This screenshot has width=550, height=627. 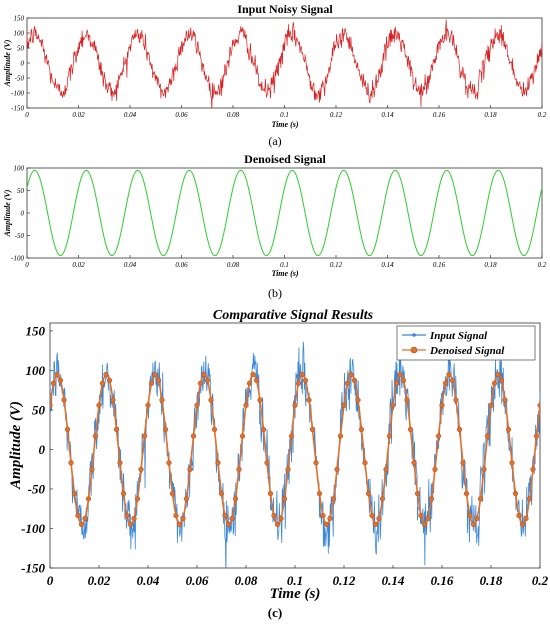 What do you see at coordinates (336, 115) in the screenshot?
I see `x-tick-label: 0.12` at bounding box center [336, 115].